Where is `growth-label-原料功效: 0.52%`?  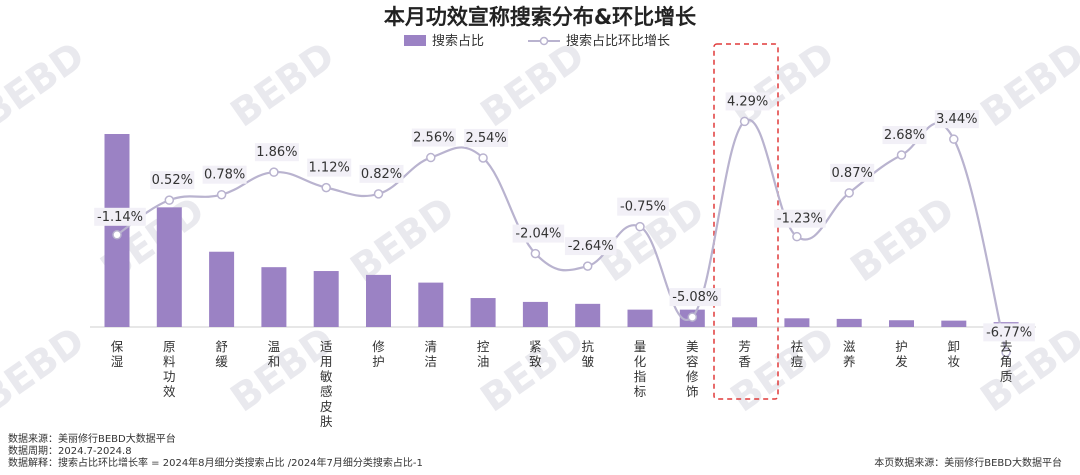 growth-label-原料功效: 0.52% is located at coordinates (172, 180).